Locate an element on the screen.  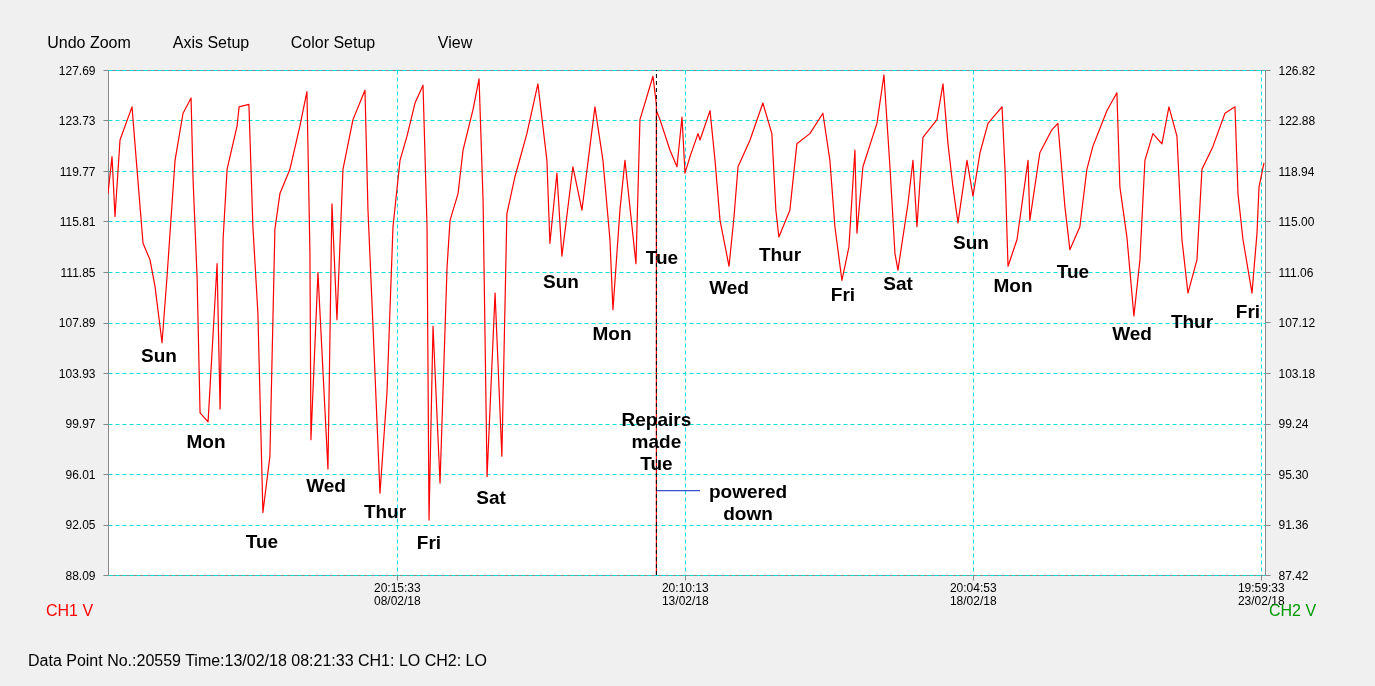
y2-tick-label: 115.00 is located at coordinates (1296, 222).